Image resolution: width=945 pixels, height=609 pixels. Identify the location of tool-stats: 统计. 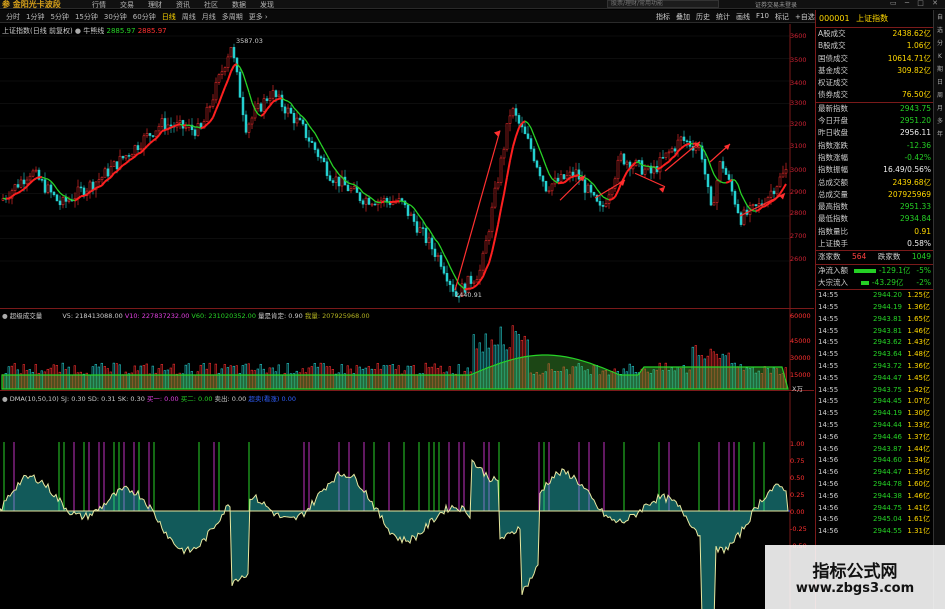
(723, 17).